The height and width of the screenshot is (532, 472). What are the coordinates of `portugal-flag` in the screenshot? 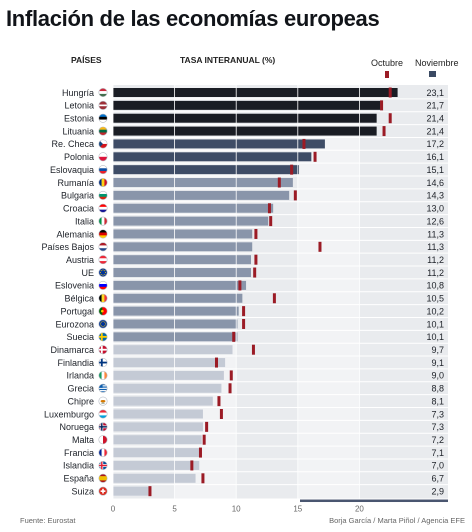 It's located at (103, 311).